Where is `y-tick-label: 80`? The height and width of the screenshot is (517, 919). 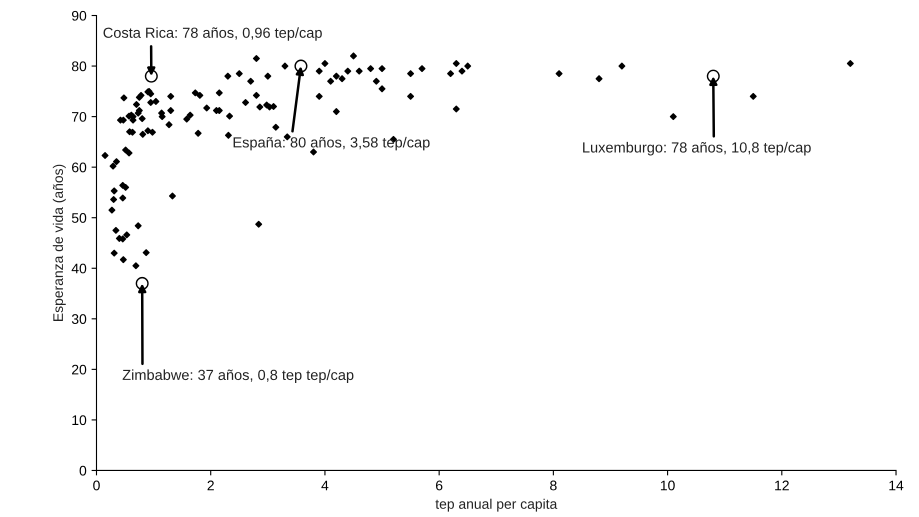
y-tick-label: 80 is located at coordinates (79, 66).